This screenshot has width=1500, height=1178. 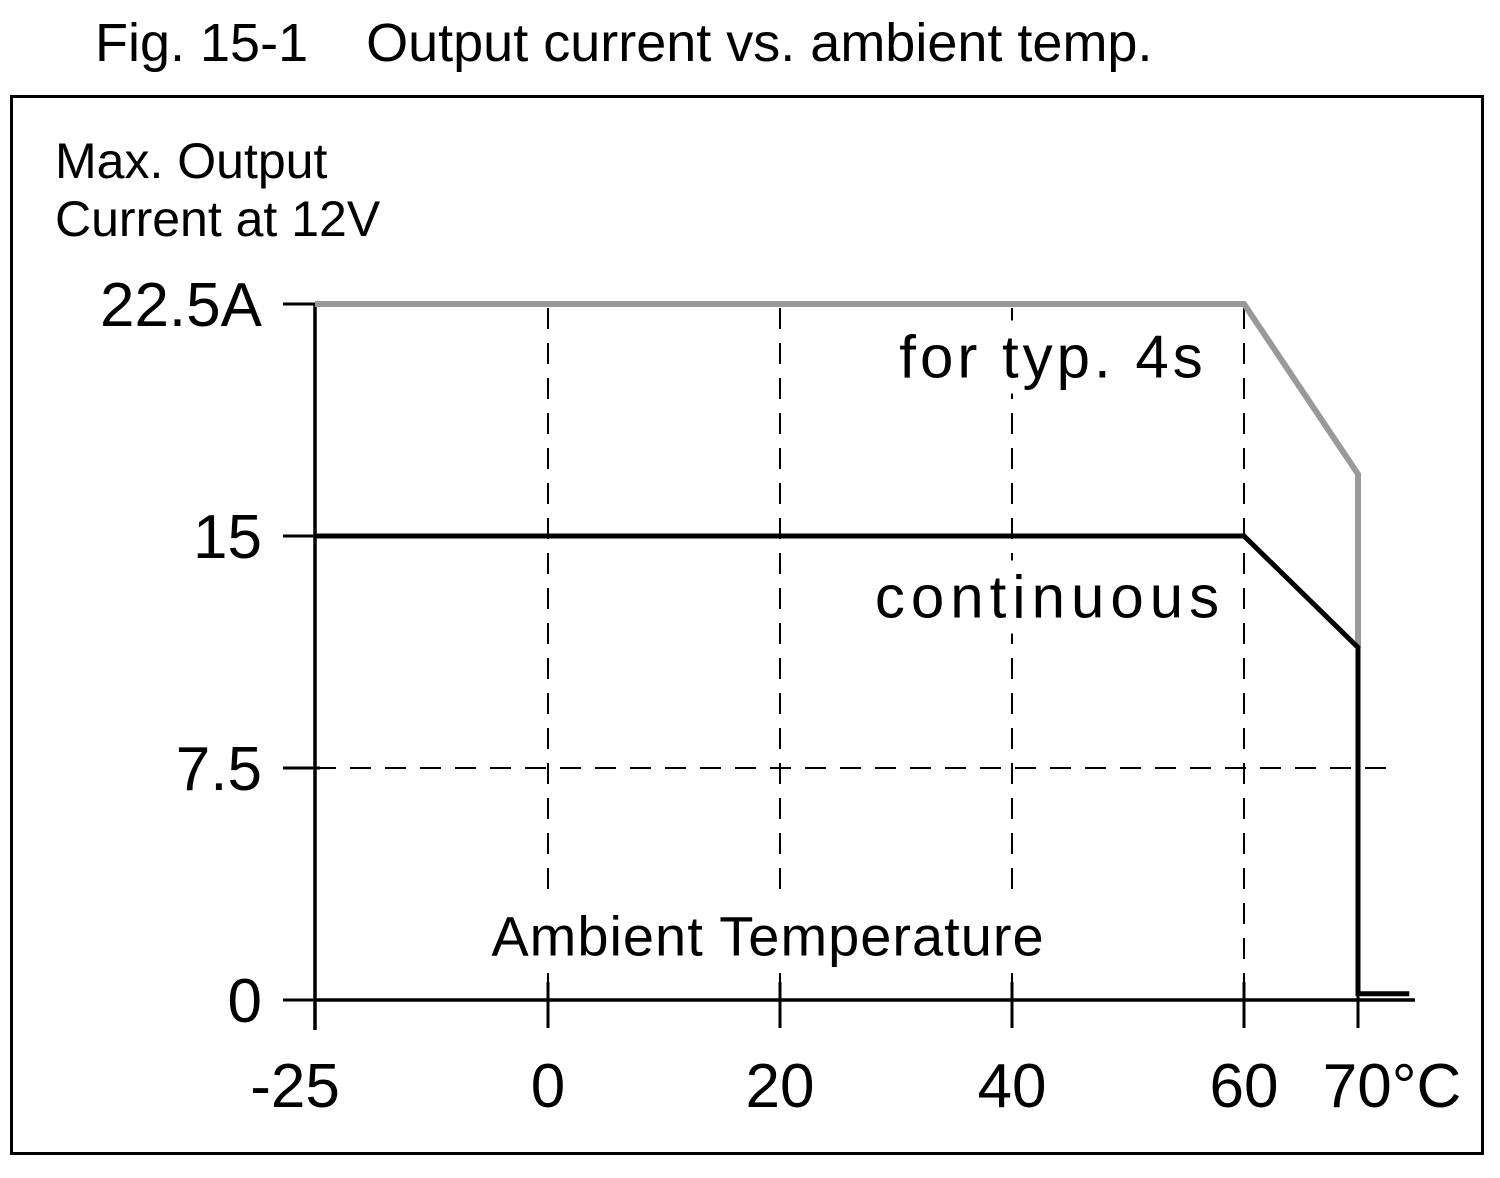 What do you see at coordinates (218, 219) in the screenshot?
I see `y-axis-title-line2: Current at 12V` at bounding box center [218, 219].